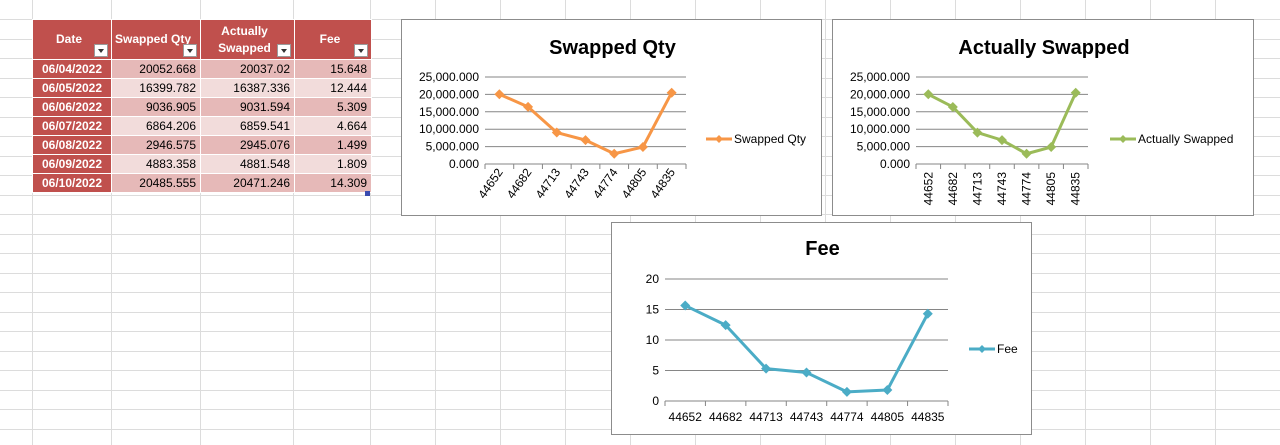 The image size is (1280, 445). What do you see at coordinates (156, 107) in the screenshot?
I see `swapped-qty-cell: 9036.905` at bounding box center [156, 107].